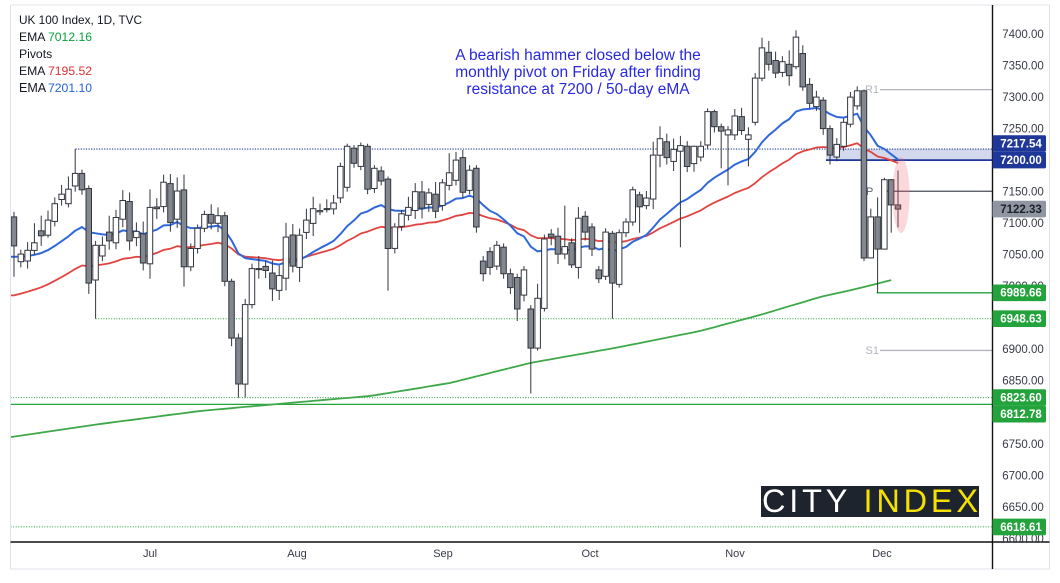 The width and height of the screenshot is (1060, 583). I want to click on svg-text: 7300.00, so click(1023, 98).